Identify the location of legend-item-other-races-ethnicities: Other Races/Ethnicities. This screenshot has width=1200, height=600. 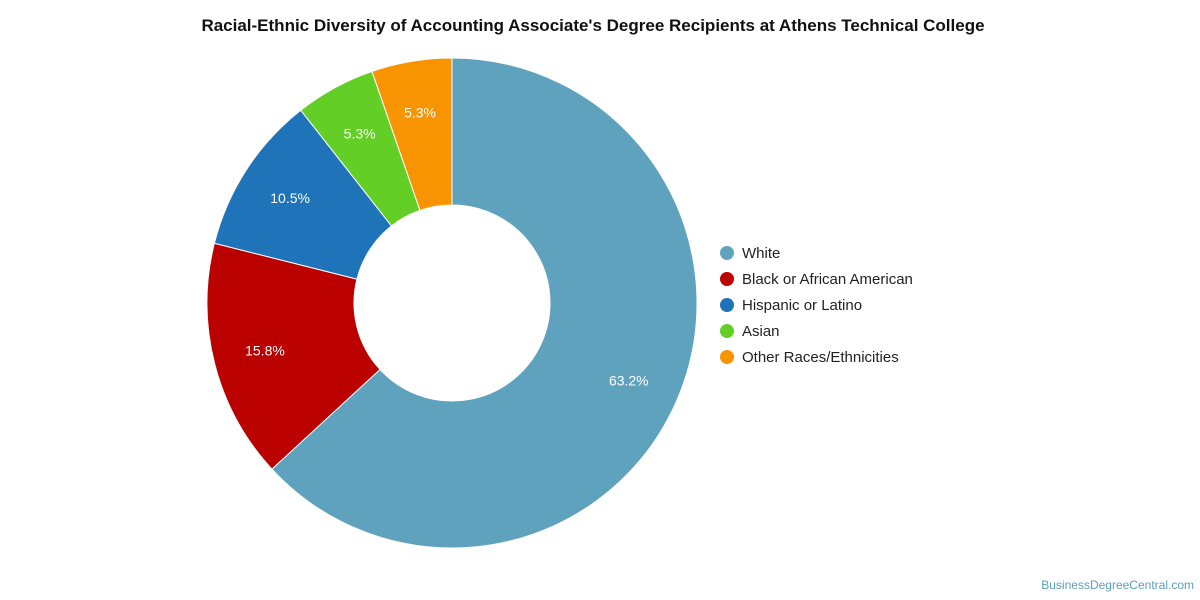
(816, 357).